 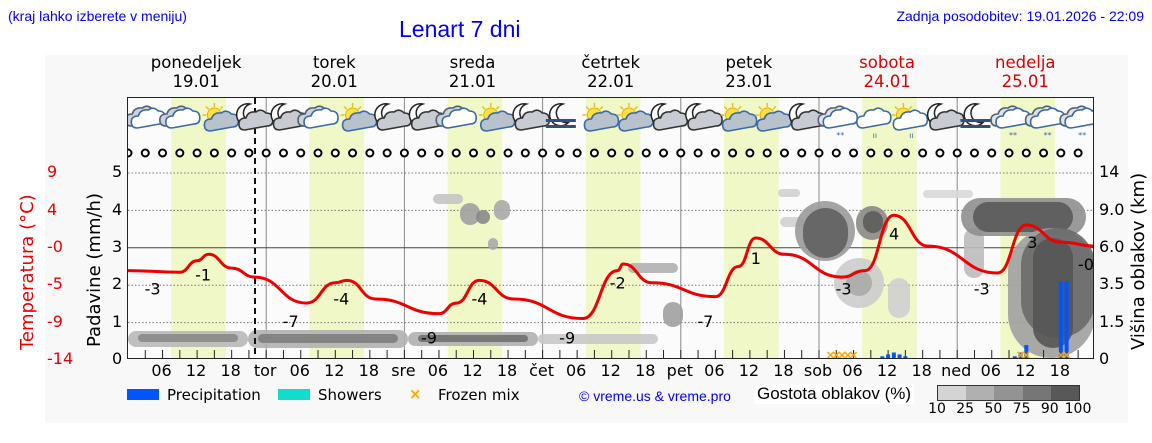 What do you see at coordinates (1025, 62) in the screenshot?
I see `day-name: nedelja` at bounding box center [1025, 62].